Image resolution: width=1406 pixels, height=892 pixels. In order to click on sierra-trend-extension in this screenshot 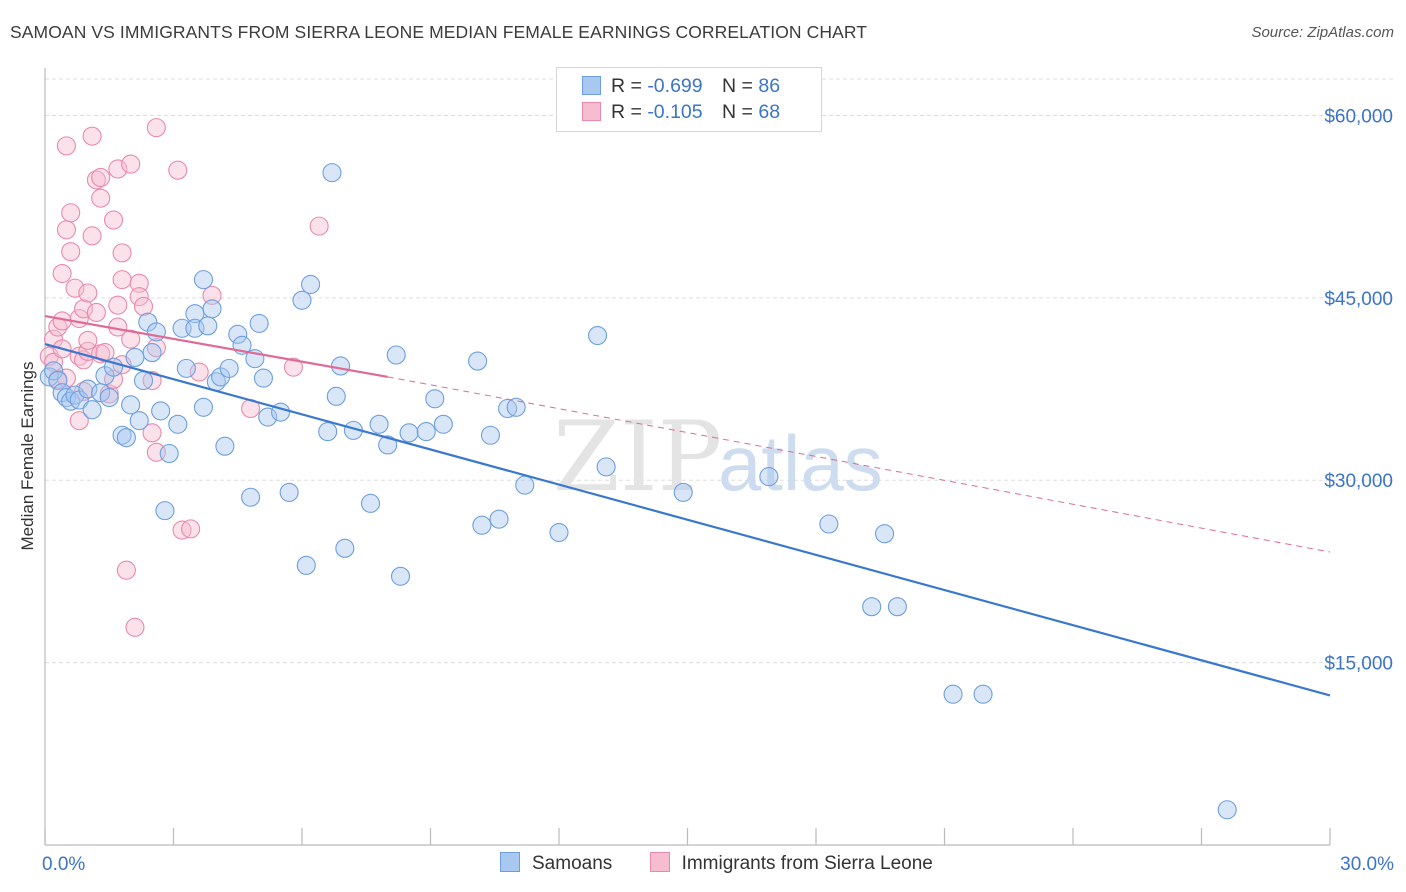, I will do `click(859, 464)`.